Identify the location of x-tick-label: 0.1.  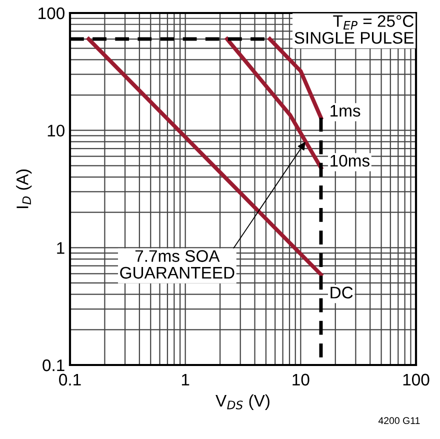
(70, 380).